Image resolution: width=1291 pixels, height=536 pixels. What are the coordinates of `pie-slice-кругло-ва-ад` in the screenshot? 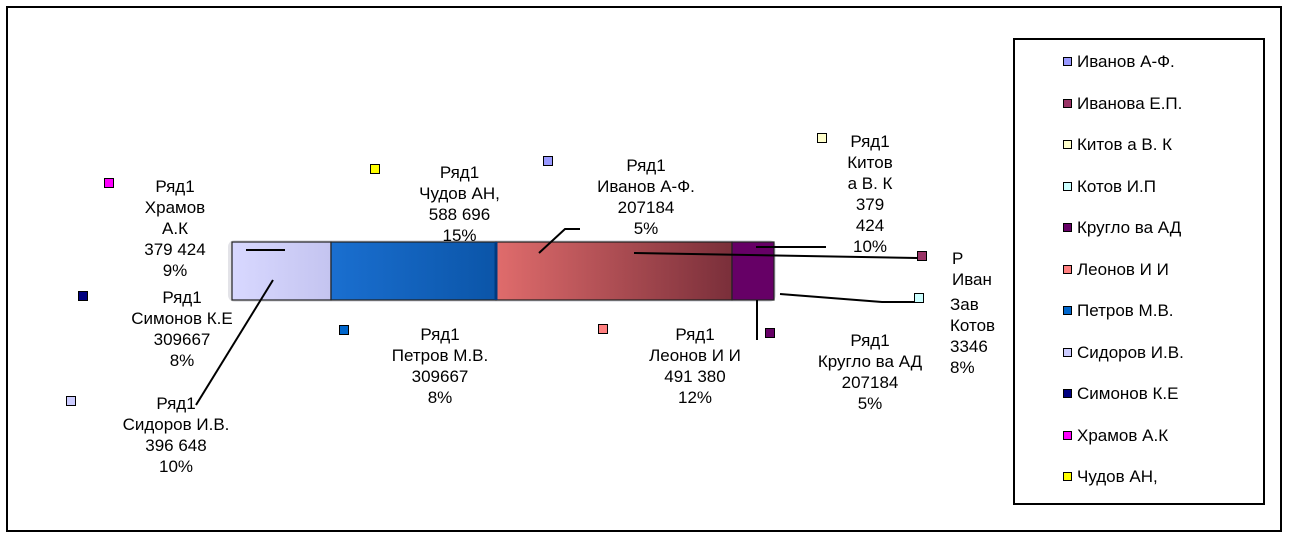 It's located at (753, 271).